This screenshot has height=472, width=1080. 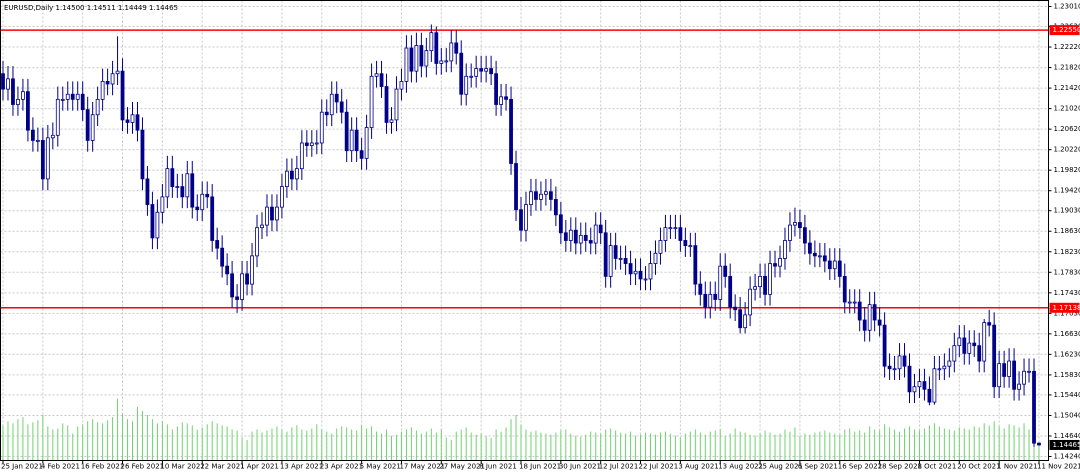 I want to click on y-tick-label: 1.19420, so click(x=1067, y=191).